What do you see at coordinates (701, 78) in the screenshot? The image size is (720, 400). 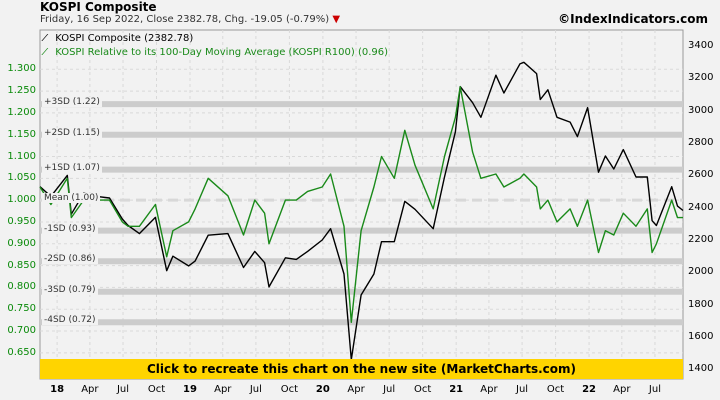 I see `right-tick-label: 3200` at bounding box center [701, 78].